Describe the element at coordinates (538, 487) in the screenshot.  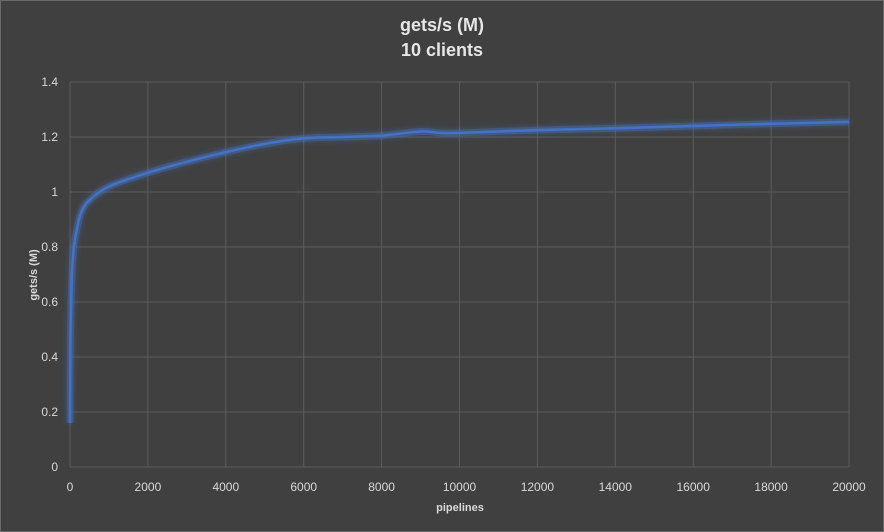
I see `x-tick-label: 12000` at that location.